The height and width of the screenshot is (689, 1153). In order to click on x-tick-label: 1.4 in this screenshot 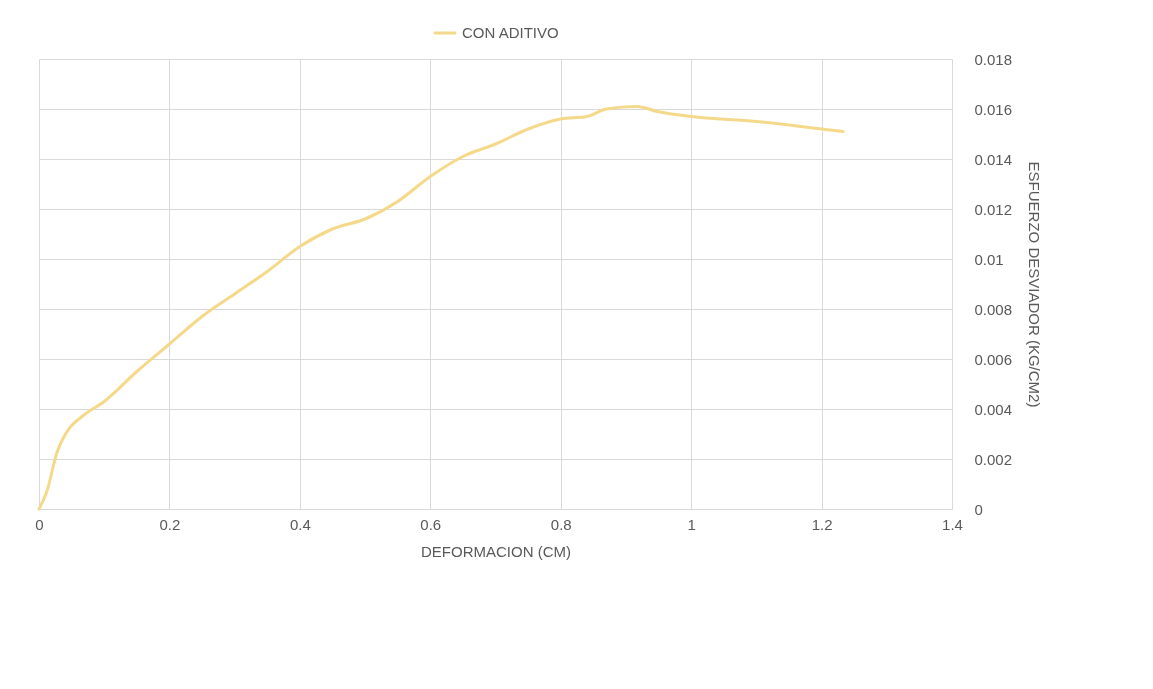, I will do `click(952, 524)`.